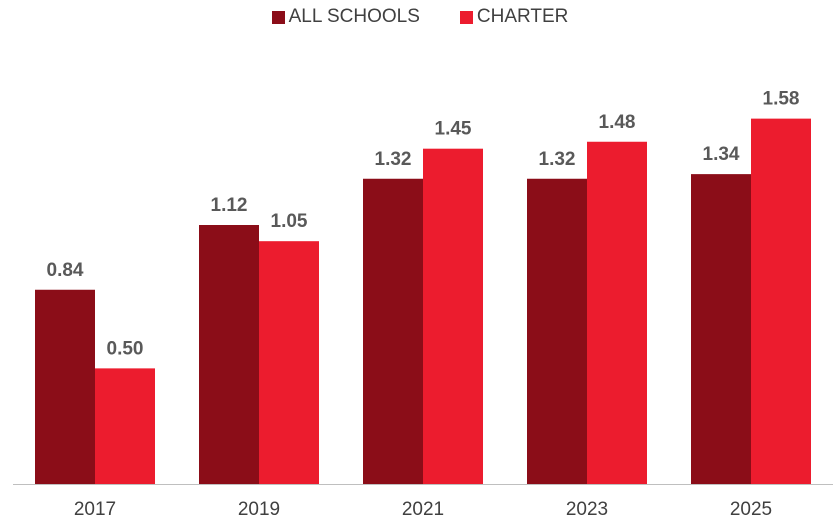 The width and height of the screenshot is (840, 523). What do you see at coordinates (125, 426) in the screenshot?
I see `bar-charter-2017` at bounding box center [125, 426].